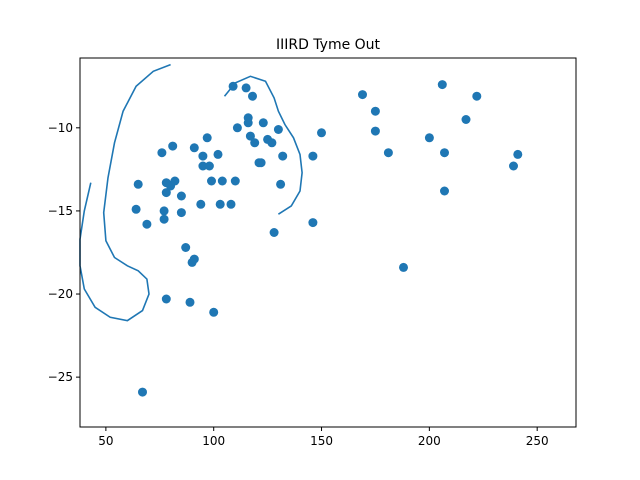 The height and width of the screenshot is (480, 640). What do you see at coordinates (60, 211) in the screenshot?
I see `y-tick-label: −15` at bounding box center [60, 211].